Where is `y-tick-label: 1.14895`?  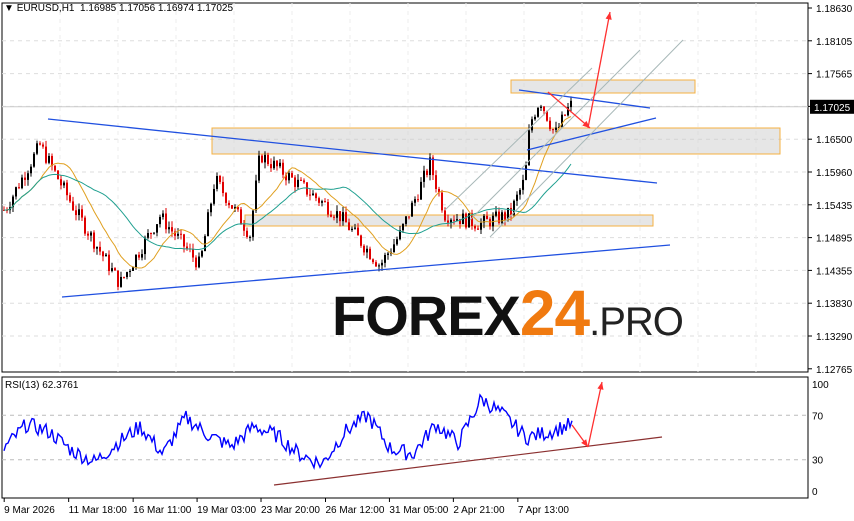 y-tick-label: 1.14895 is located at coordinates (834, 239).